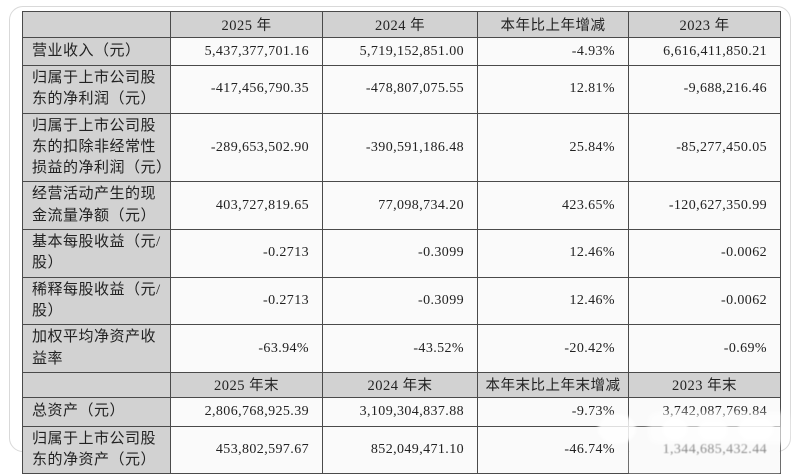 This screenshot has width=800, height=474. What do you see at coordinates (96, 411) in the screenshot?
I see `row-label: 总资产（元）` at bounding box center [96, 411].